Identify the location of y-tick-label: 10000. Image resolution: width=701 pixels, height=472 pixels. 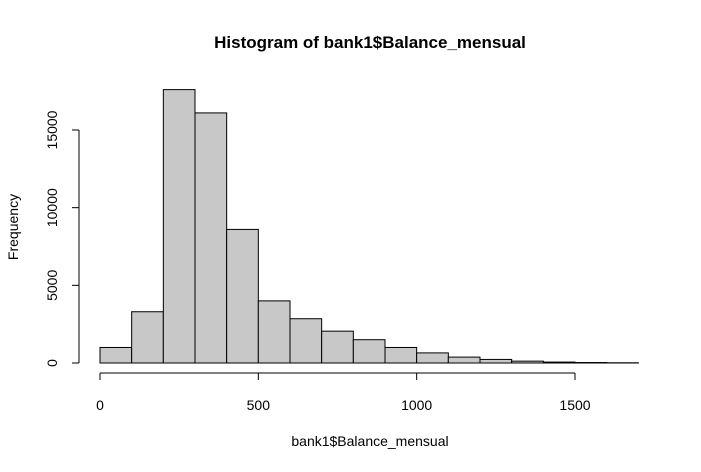
(52, 207).